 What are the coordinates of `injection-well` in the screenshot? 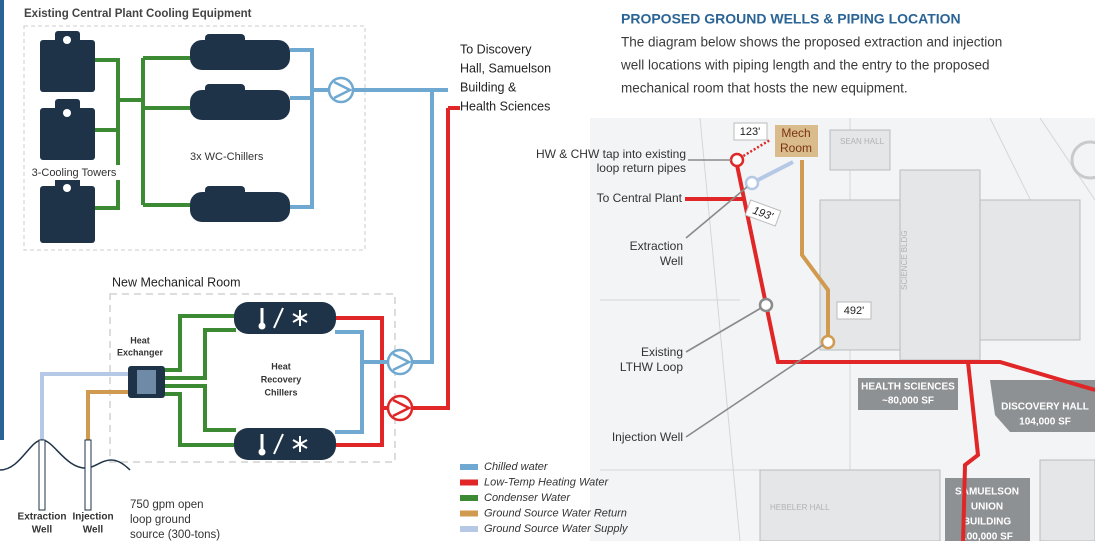 It's located at (828, 342).